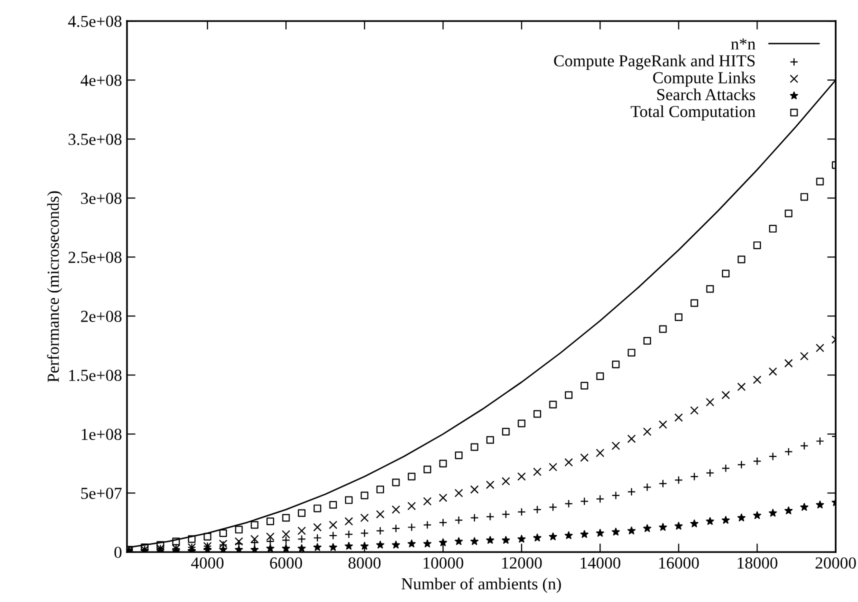  Describe the element at coordinates (95, 376) in the screenshot. I see `y-tick-label: 1.5e+08` at that location.